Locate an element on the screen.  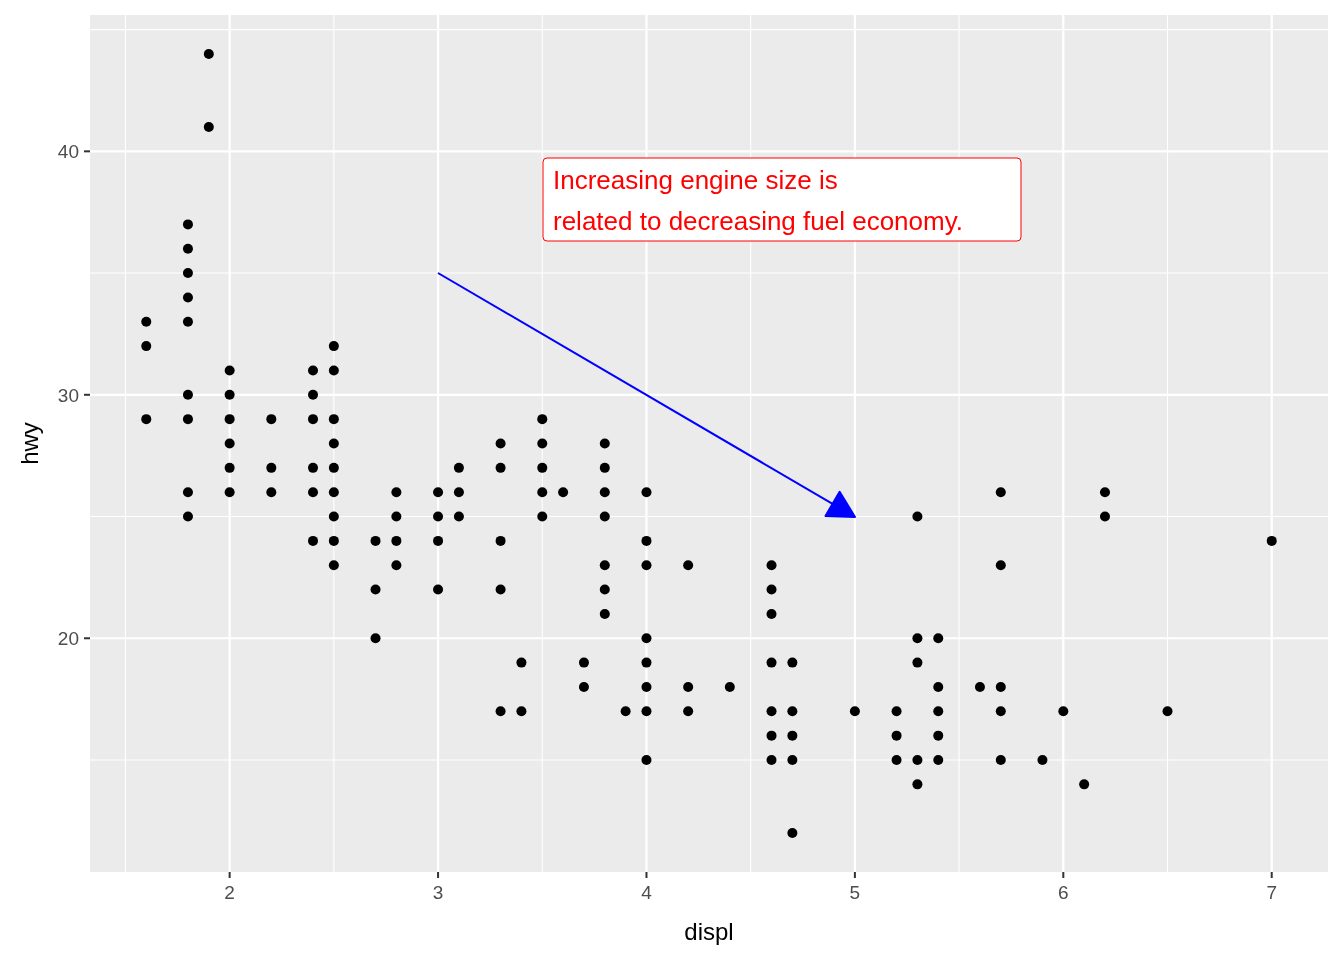
y-tick-label: 20 is located at coordinates (68, 639).